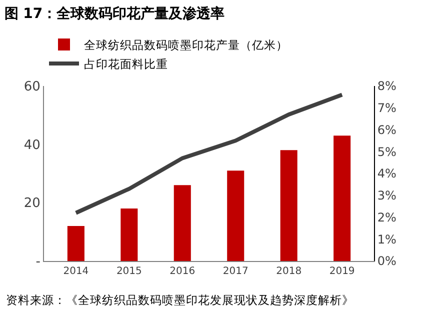 This screenshot has width=428, height=323. Describe the element at coordinates (386, 129) in the screenshot. I see `y2-tick-label: 6%` at that location.